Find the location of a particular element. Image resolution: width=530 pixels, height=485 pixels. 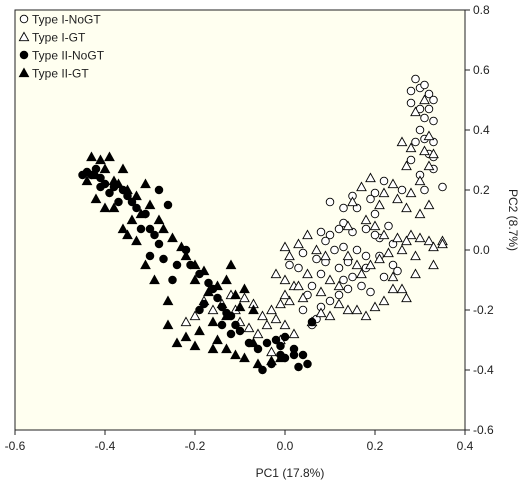

y-tick-label: 0.0 is located at coordinates (481, 250).